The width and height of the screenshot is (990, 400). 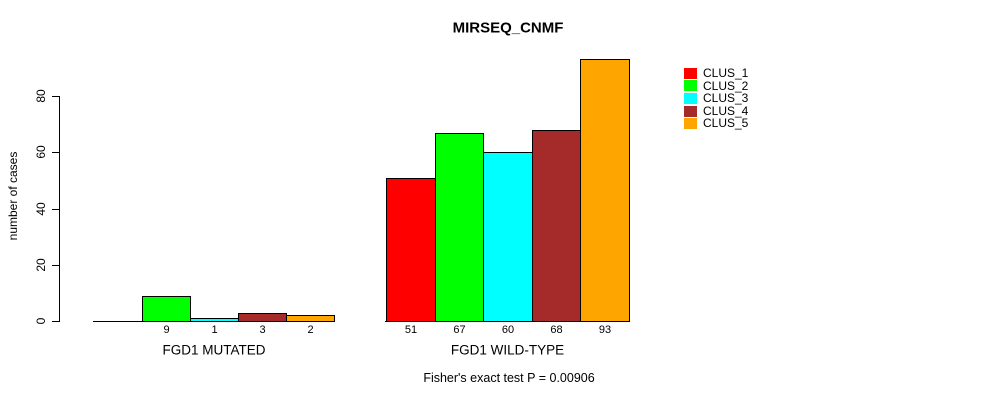 What do you see at coordinates (507, 350) in the screenshot?
I see `x-group-label-fgd1-wild-type: FGD1 WILD-TYPE` at bounding box center [507, 350].